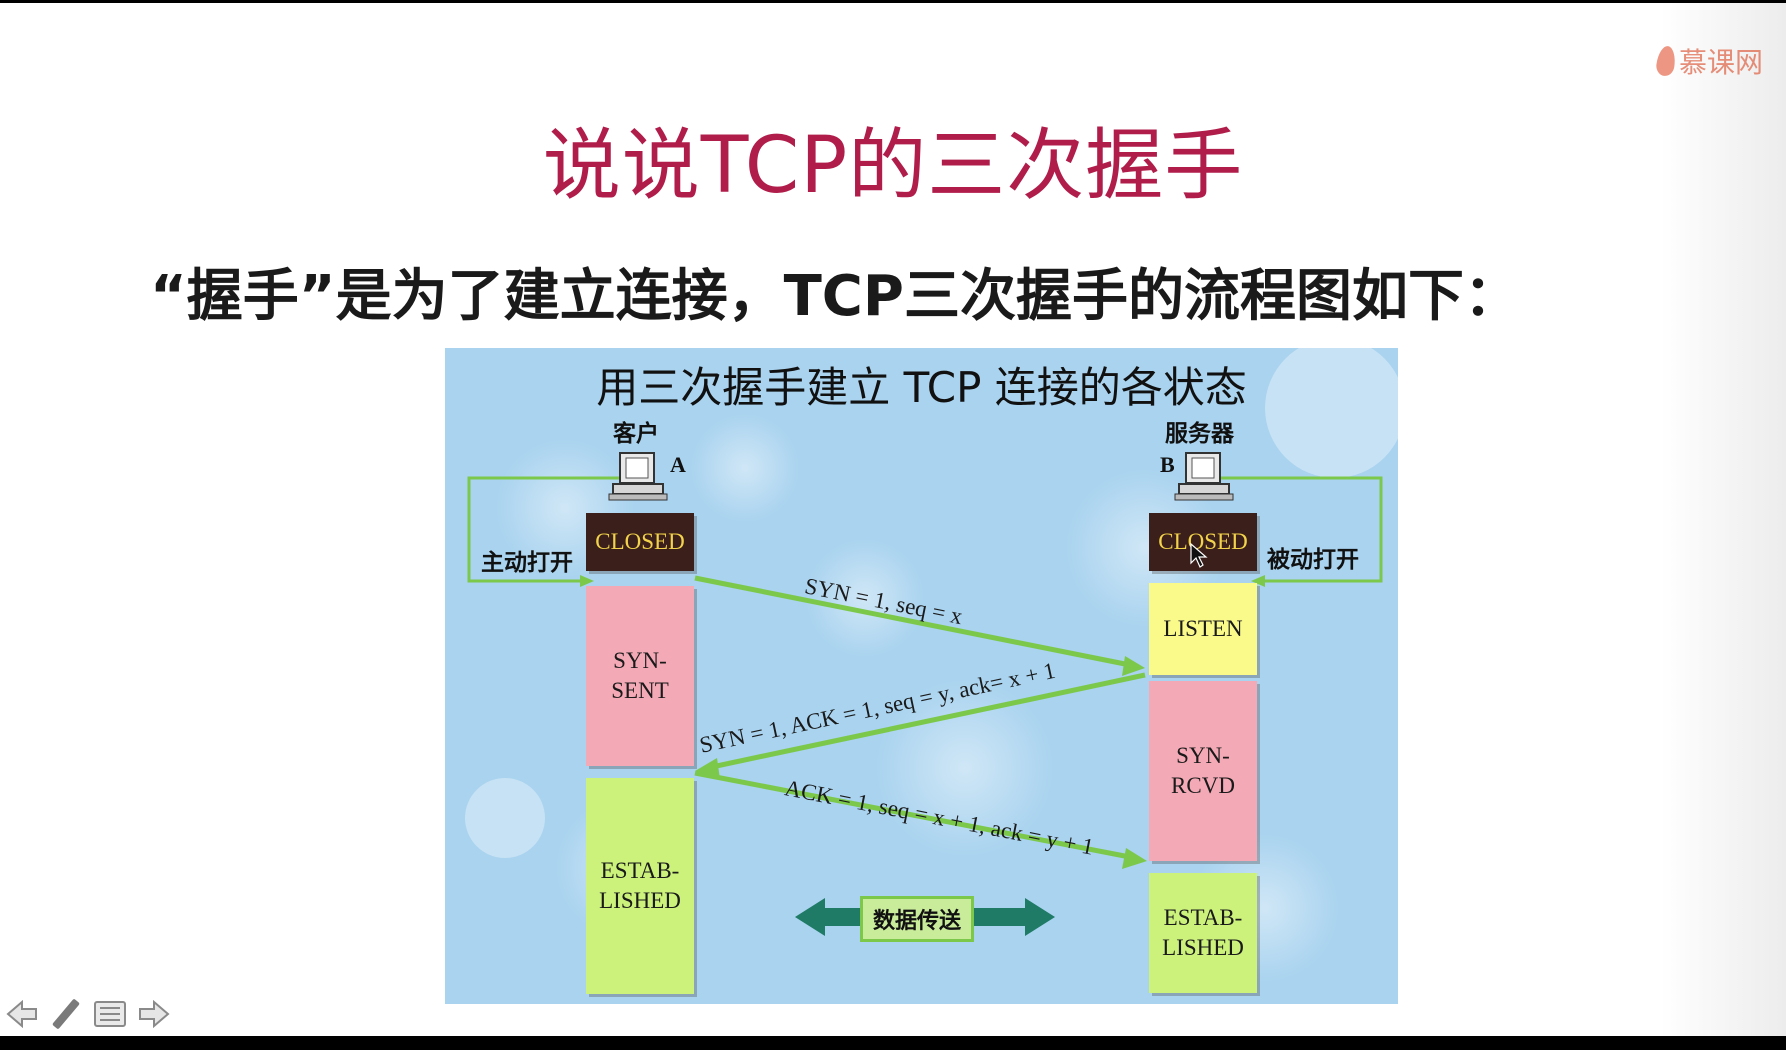  I want to click on slide-title: 说说TCP的三次握手, so click(893, 166).